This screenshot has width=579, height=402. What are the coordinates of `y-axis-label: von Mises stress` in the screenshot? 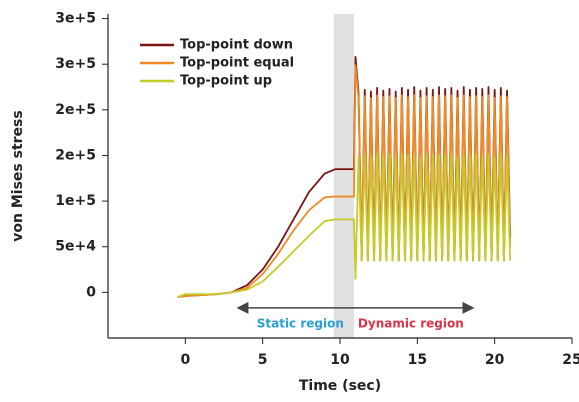 It's located at (18, 175).